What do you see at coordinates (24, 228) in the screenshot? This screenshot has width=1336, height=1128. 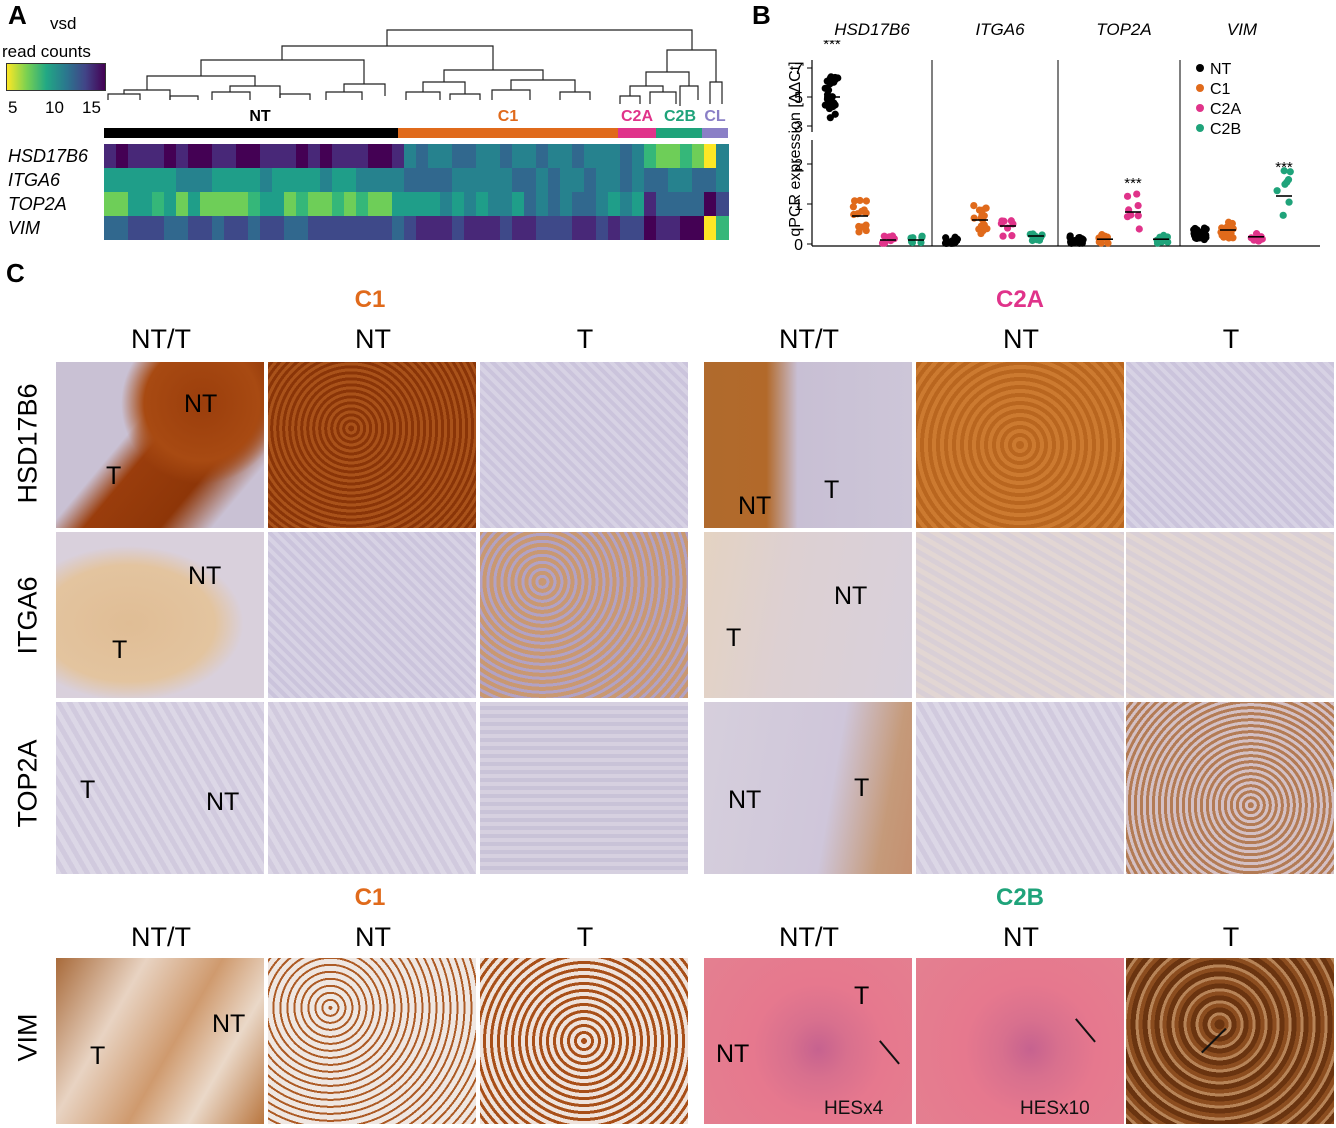 I see `heatmap-row-label-vim: VIM` at bounding box center [24, 228].